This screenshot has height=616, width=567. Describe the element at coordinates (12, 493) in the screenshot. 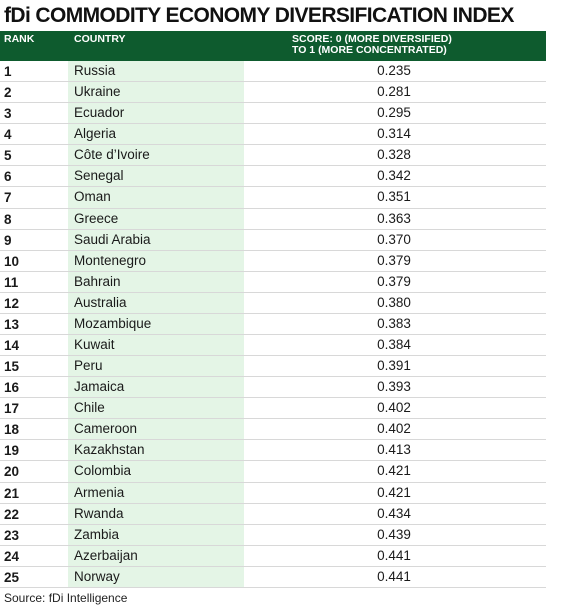

I see `rank-cell: 21` at that location.